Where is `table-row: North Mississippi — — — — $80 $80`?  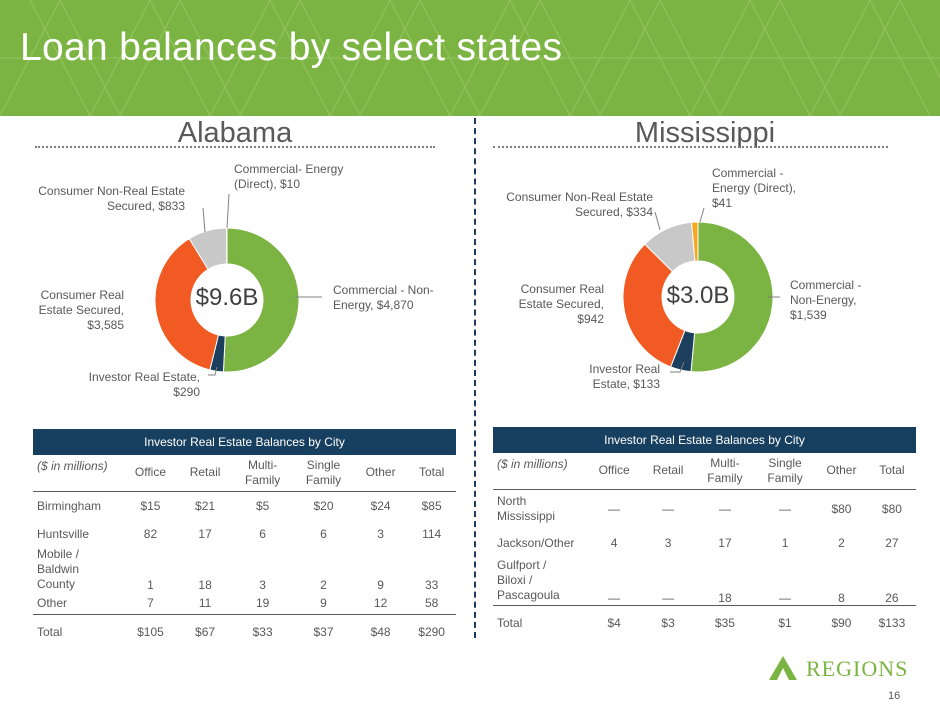 table-row: North Mississippi — — — — $80 $80 is located at coordinates (704, 509).